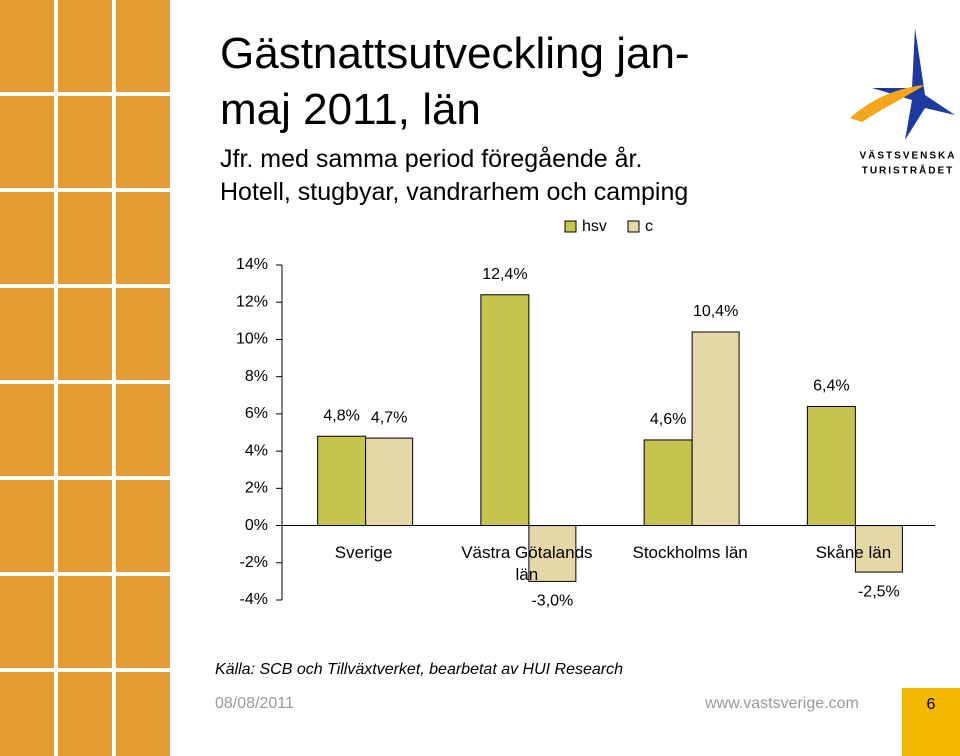  I want to click on subtitle: Hotell, stugbyar, vandrarhem och camping, so click(454, 192).